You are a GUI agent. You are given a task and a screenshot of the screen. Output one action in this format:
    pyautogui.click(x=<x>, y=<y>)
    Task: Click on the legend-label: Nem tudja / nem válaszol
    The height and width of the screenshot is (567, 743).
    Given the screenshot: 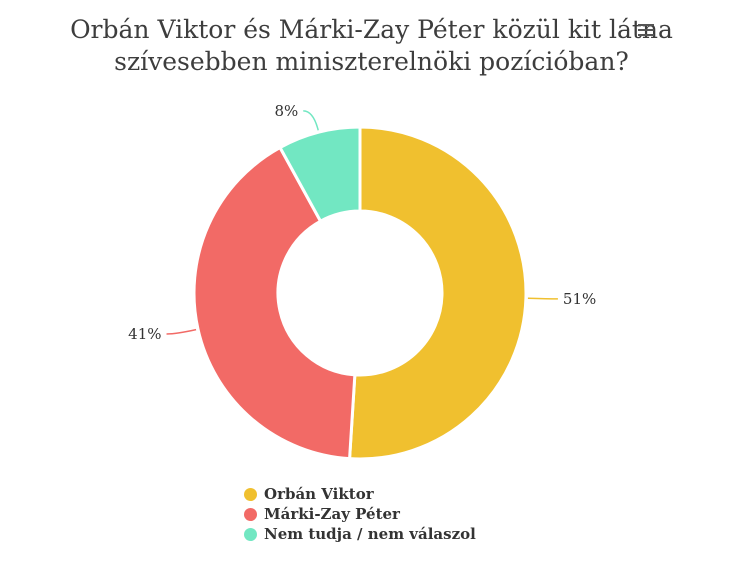 What is the action you would take?
    pyautogui.click(x=370, y=534)
    